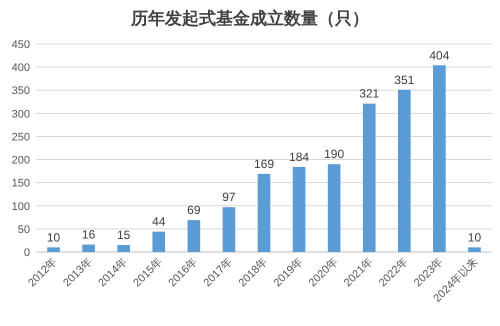  Describe the element at coordinates (249, 18) in the screenshot. I see `chart-title: 历年发起式基金成立数量（只）` at that location.